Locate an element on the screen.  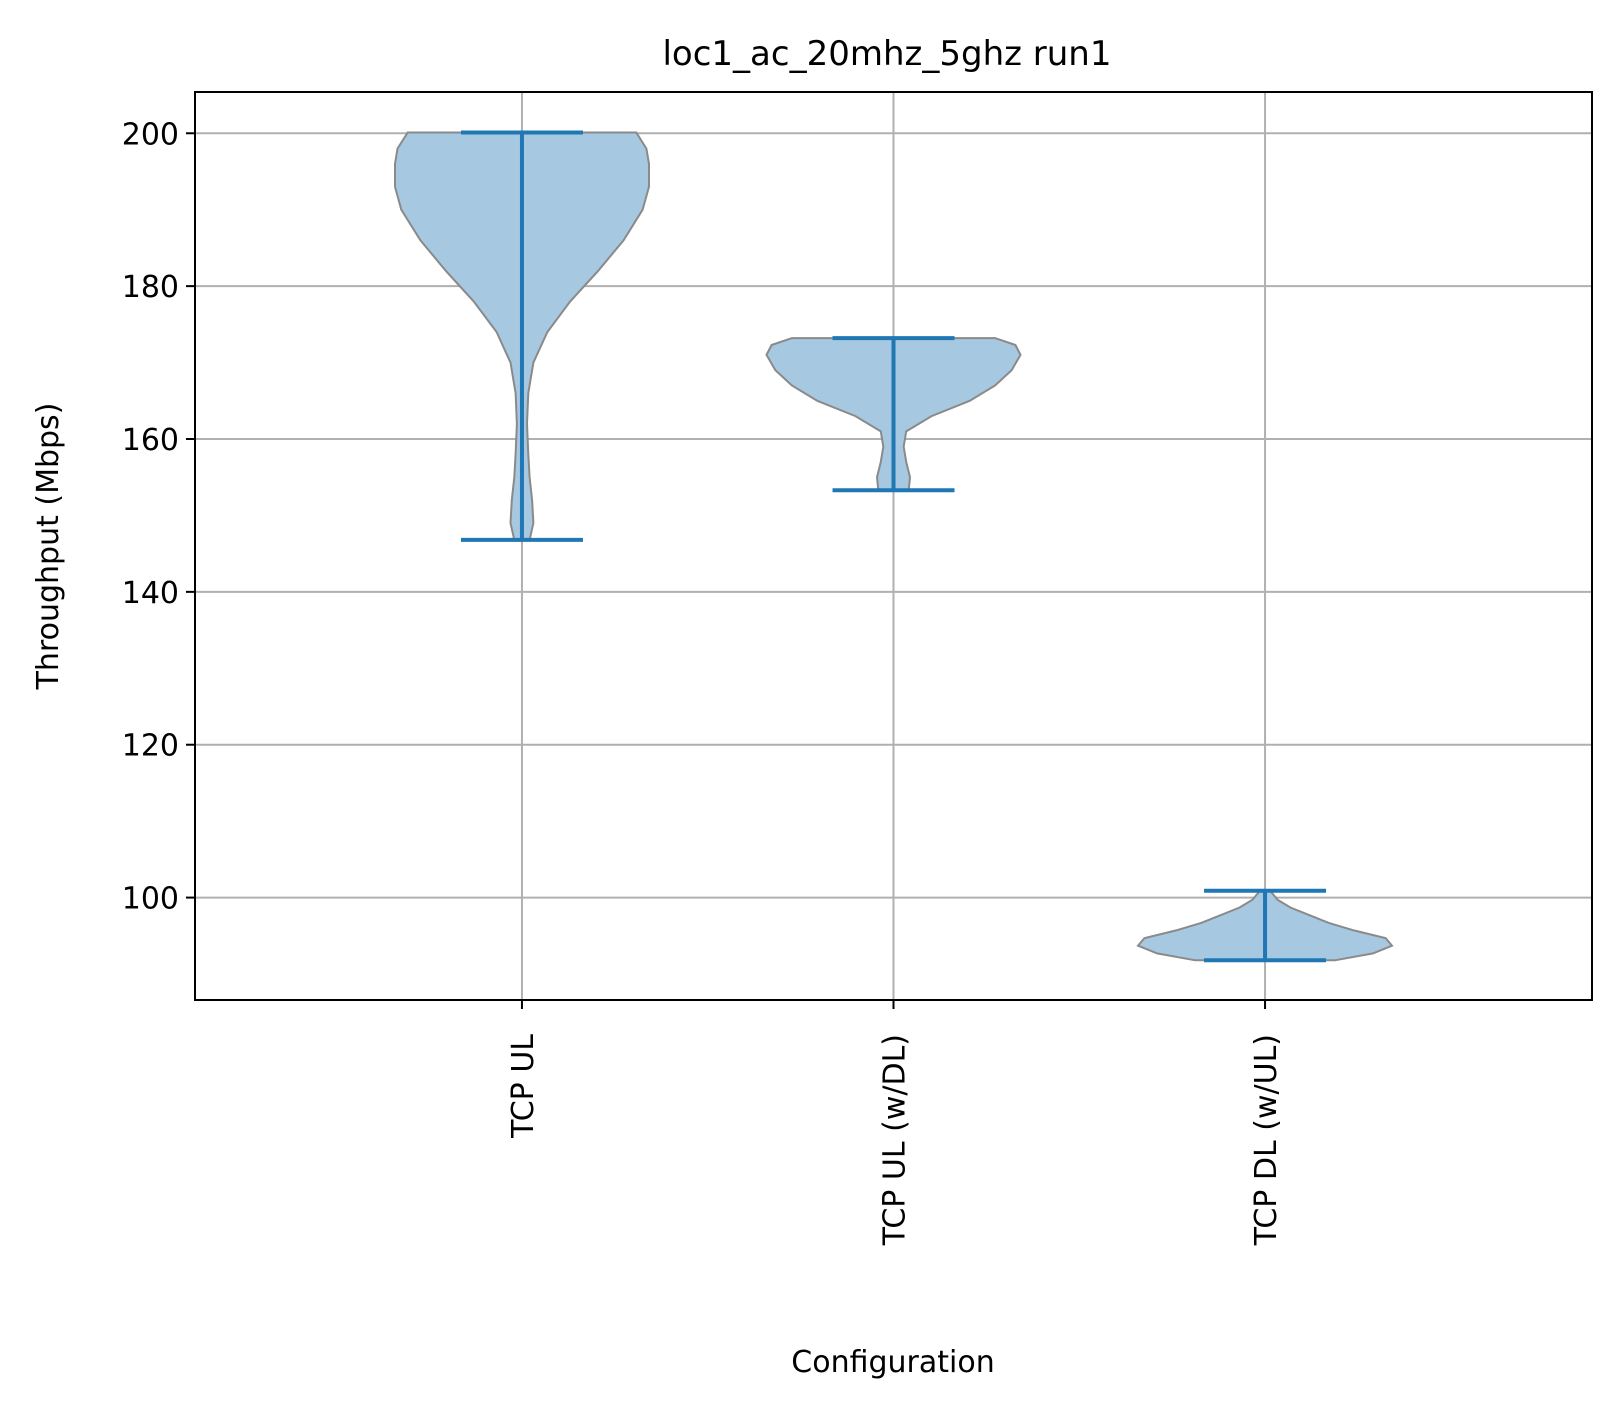
x-tick-label: TCP UL (w/DL) is located at coordinates (895, 1140).